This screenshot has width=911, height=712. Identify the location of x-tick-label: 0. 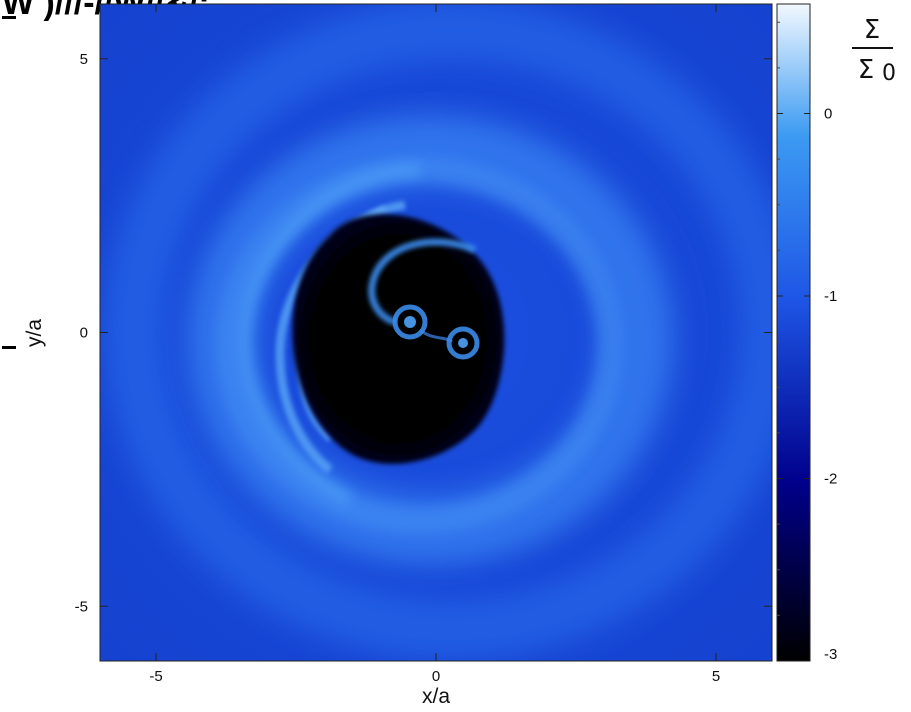
(436, 676).